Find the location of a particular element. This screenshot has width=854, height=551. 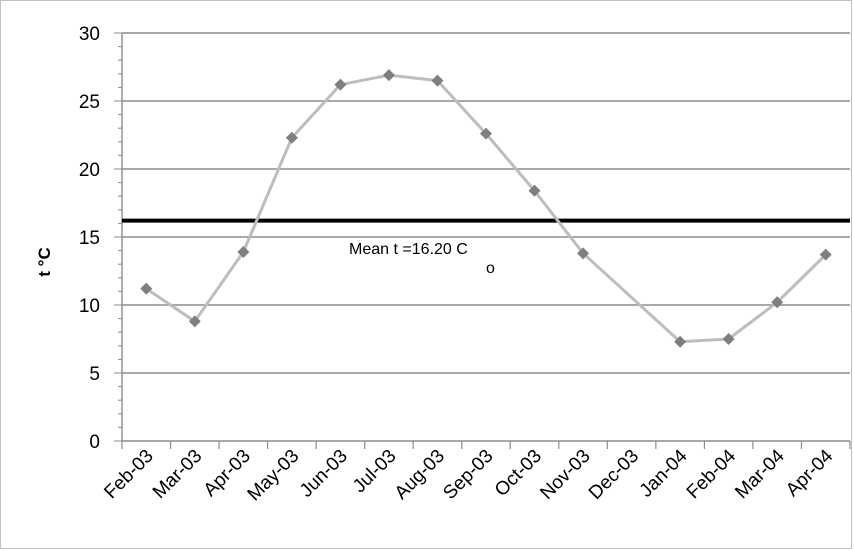

y-tick-label: 25 is located at coordinates (89, 102).